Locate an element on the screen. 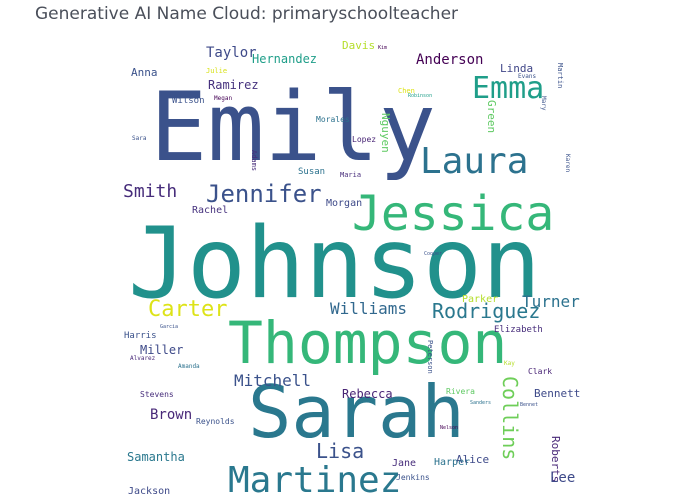  word: Mitchell is located at coordinates (273, 380).